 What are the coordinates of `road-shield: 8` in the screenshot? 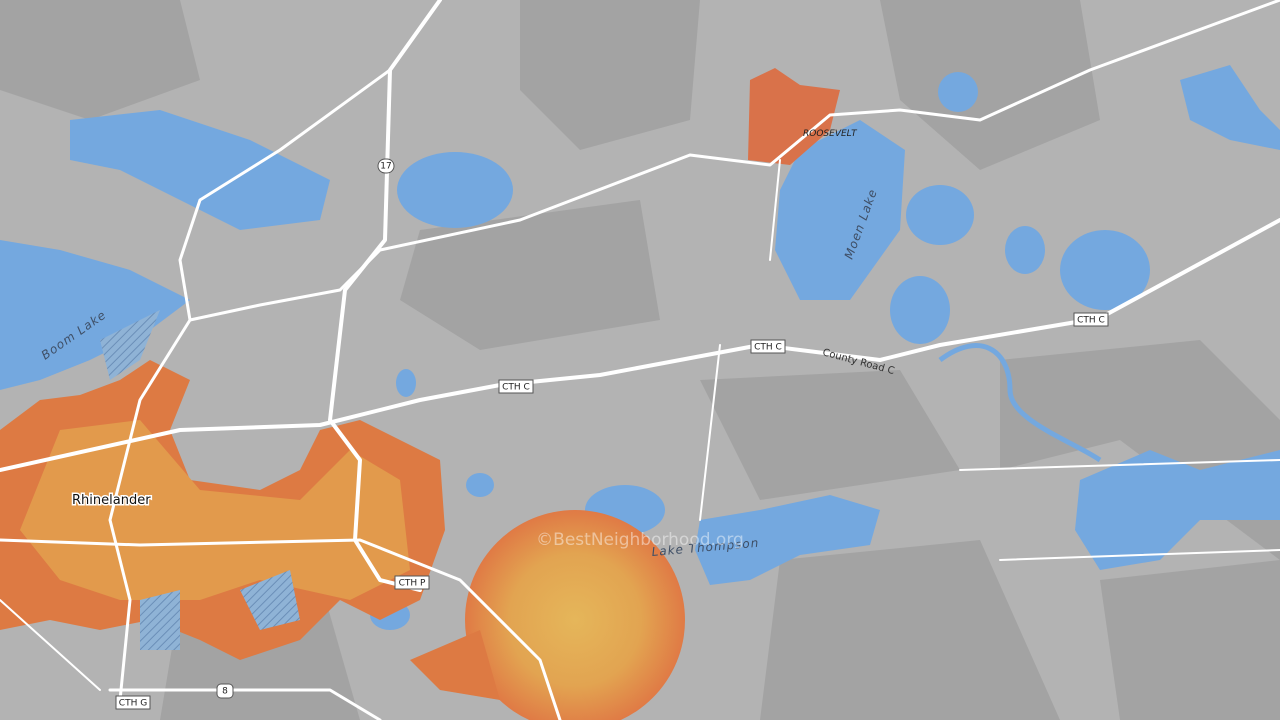 It's located at (225, 691).